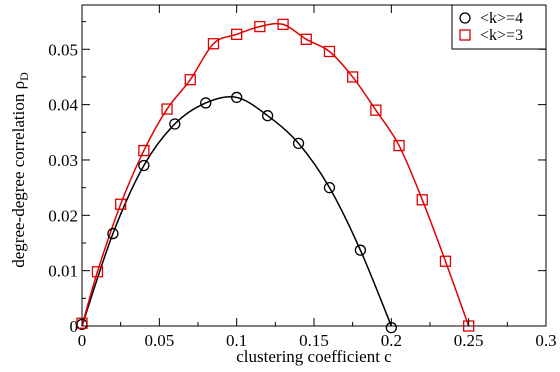 This screenshot has width=560, height=372. Describe the element at coordinates (63, 271) in the screenshot. I see `y-tick-label: 0.01` at that location.